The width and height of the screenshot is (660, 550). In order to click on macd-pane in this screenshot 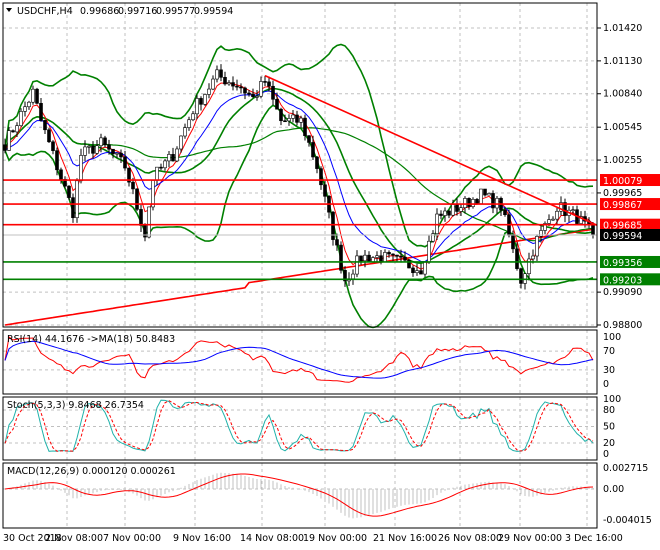, I will do `click(300, 495)`.